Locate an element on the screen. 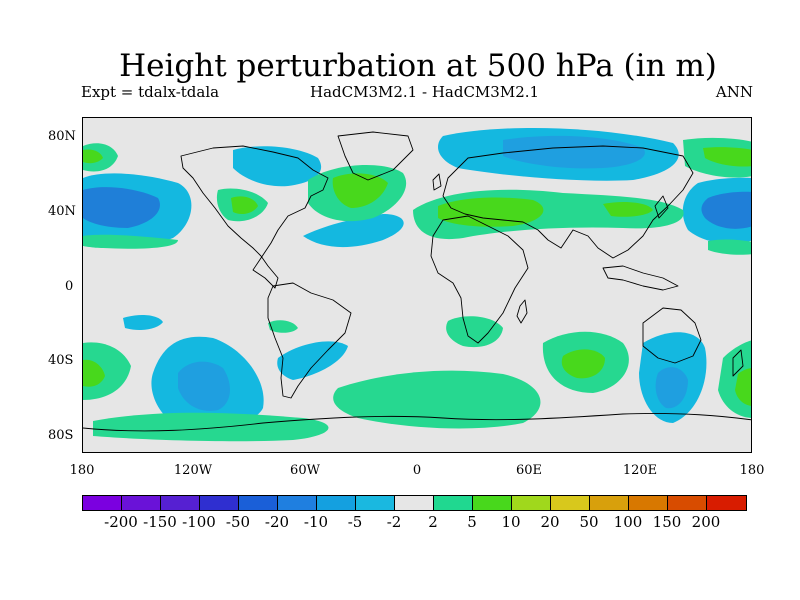  legend-label: -200 is located at coordinates (121, 522).